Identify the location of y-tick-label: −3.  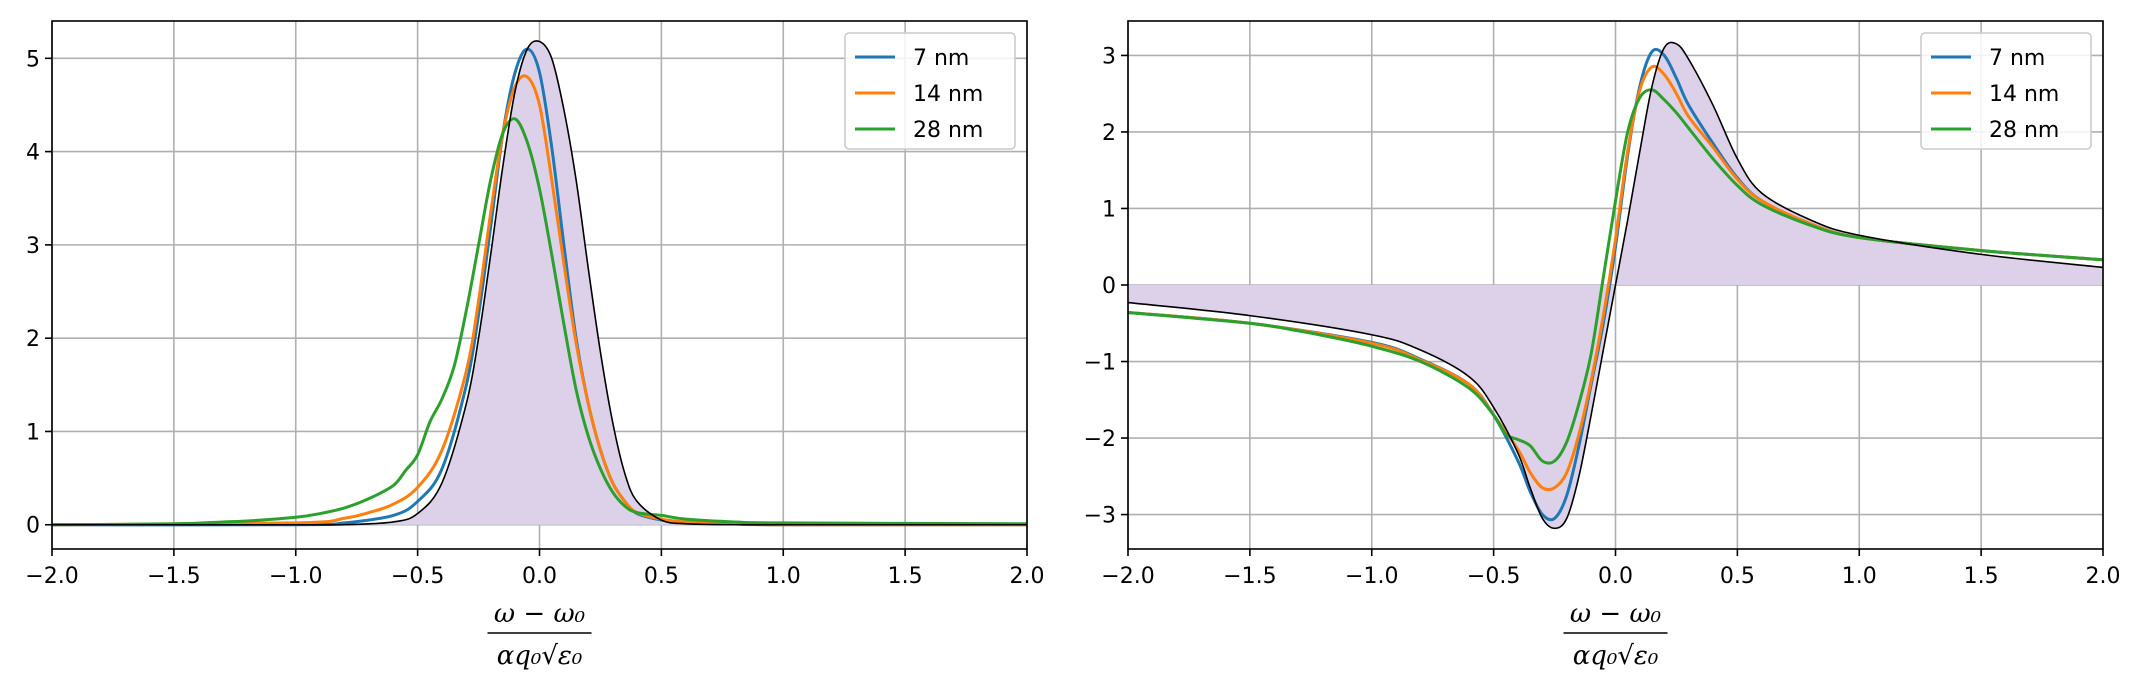
(1100, 516).